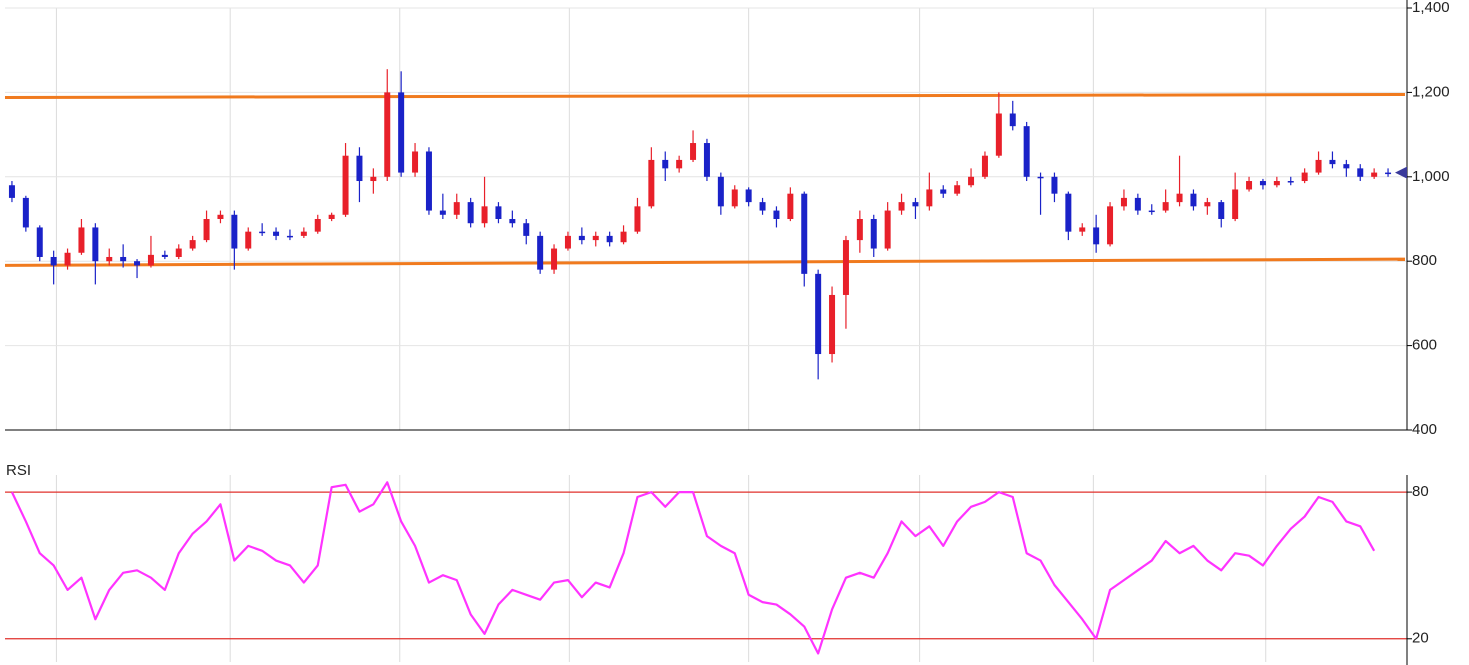 This screenshot has width=1469, height=665. What do you see at coordinates (1420, 491) in the screenshot?
I see `y-tick-label: 80` at bounding box center [1420, 491].